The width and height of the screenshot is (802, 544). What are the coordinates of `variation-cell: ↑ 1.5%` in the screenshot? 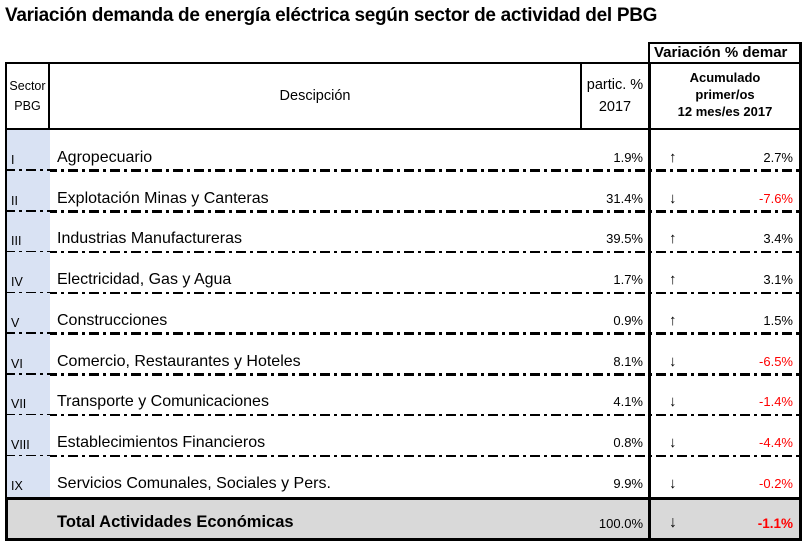 It's located at (725, 313).